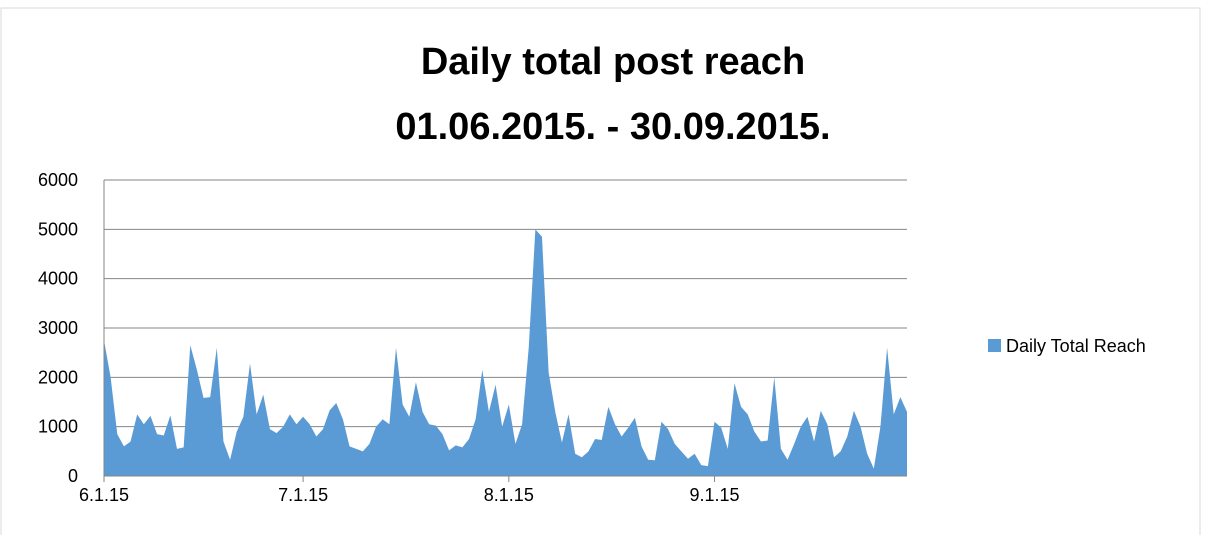 The width and height of the screenshot is (1206, 540). What do you see at coordinates (1076, 346) in the screenshot?
I see `legend-label: Daily Total Reach` at bounding box center [1076, 346].